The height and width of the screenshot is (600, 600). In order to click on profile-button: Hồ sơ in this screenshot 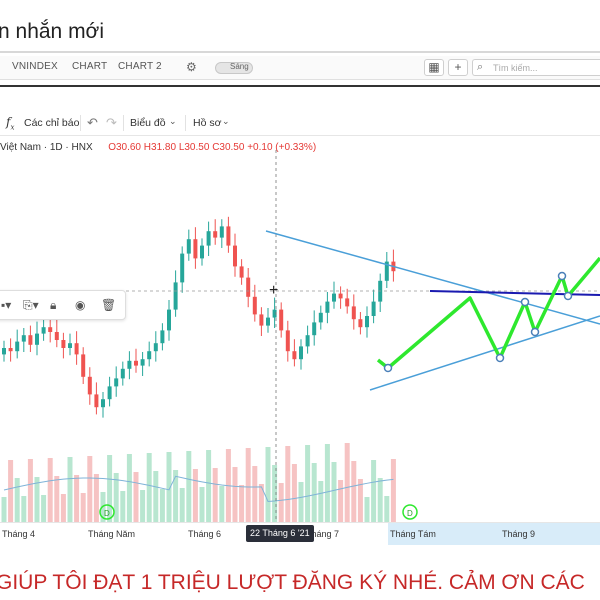, I will do `click(207, 123)`.